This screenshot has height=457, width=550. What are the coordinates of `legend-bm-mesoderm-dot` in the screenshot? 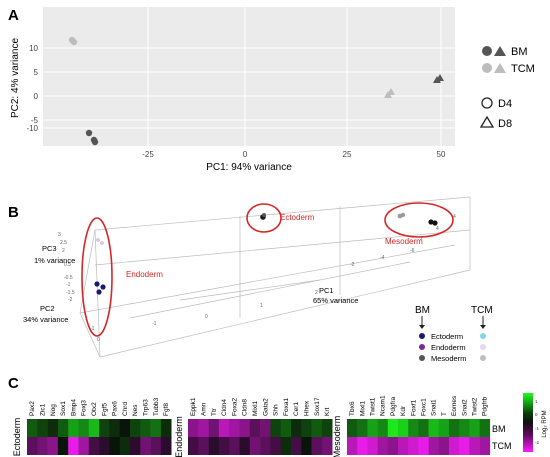 It's located at (422, 358).